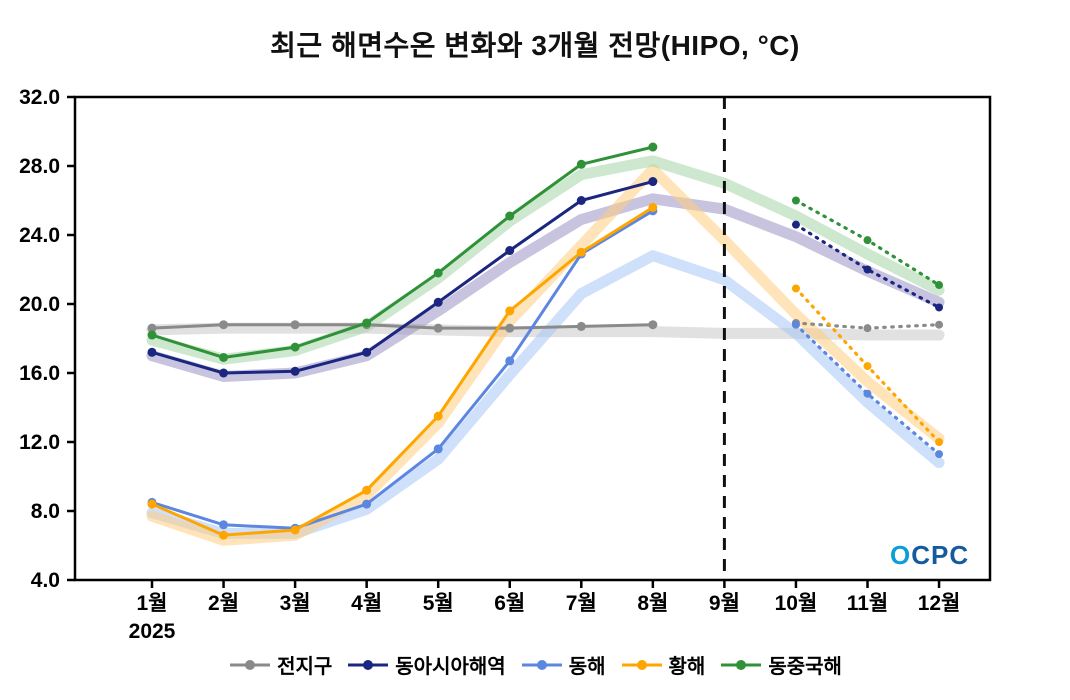  I want to click on y-tick-label: 32.0, so click(39, 97).